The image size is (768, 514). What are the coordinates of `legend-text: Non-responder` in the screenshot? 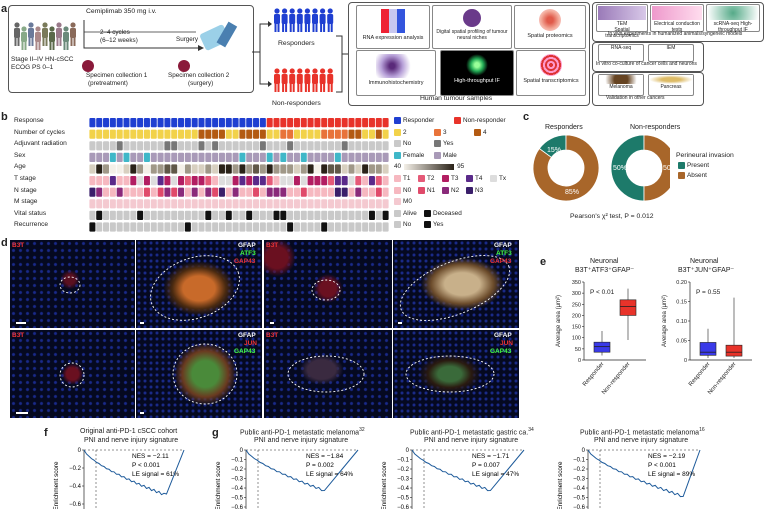 It's located at (484, 121).